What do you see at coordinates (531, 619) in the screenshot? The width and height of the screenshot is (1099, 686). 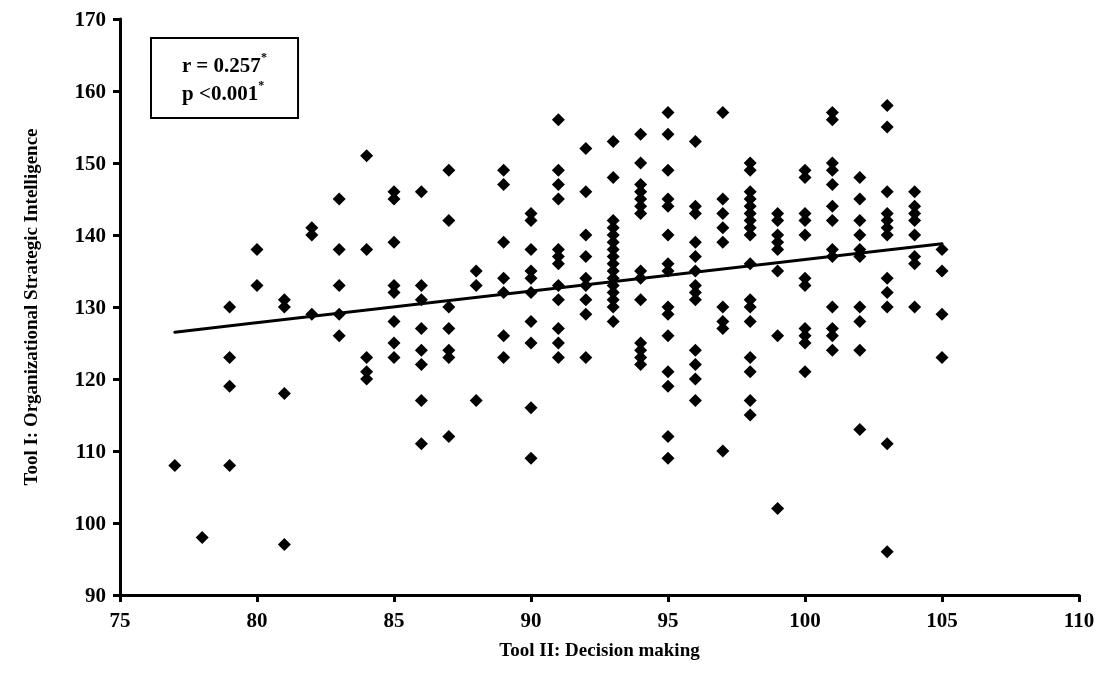 I see `x-tick-label: 90` at bounding box center [531, 619].